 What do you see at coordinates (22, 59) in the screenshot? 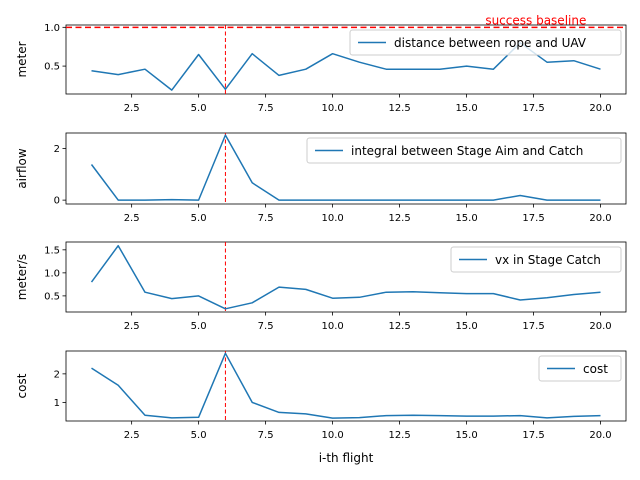
I see `y-axis-label: meter` at bounding box center [22, 59].